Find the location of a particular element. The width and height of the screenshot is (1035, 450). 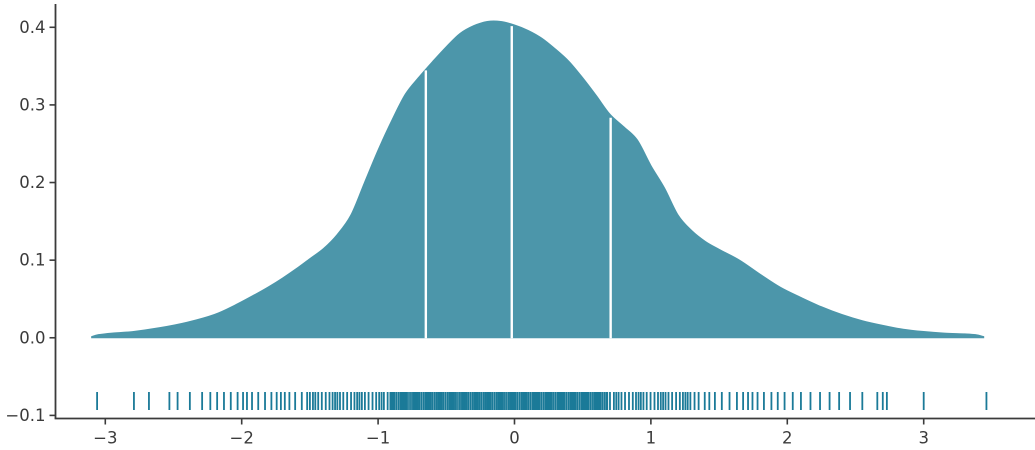

y-tick-label: 0.2 is located at coordinates (32, 182).